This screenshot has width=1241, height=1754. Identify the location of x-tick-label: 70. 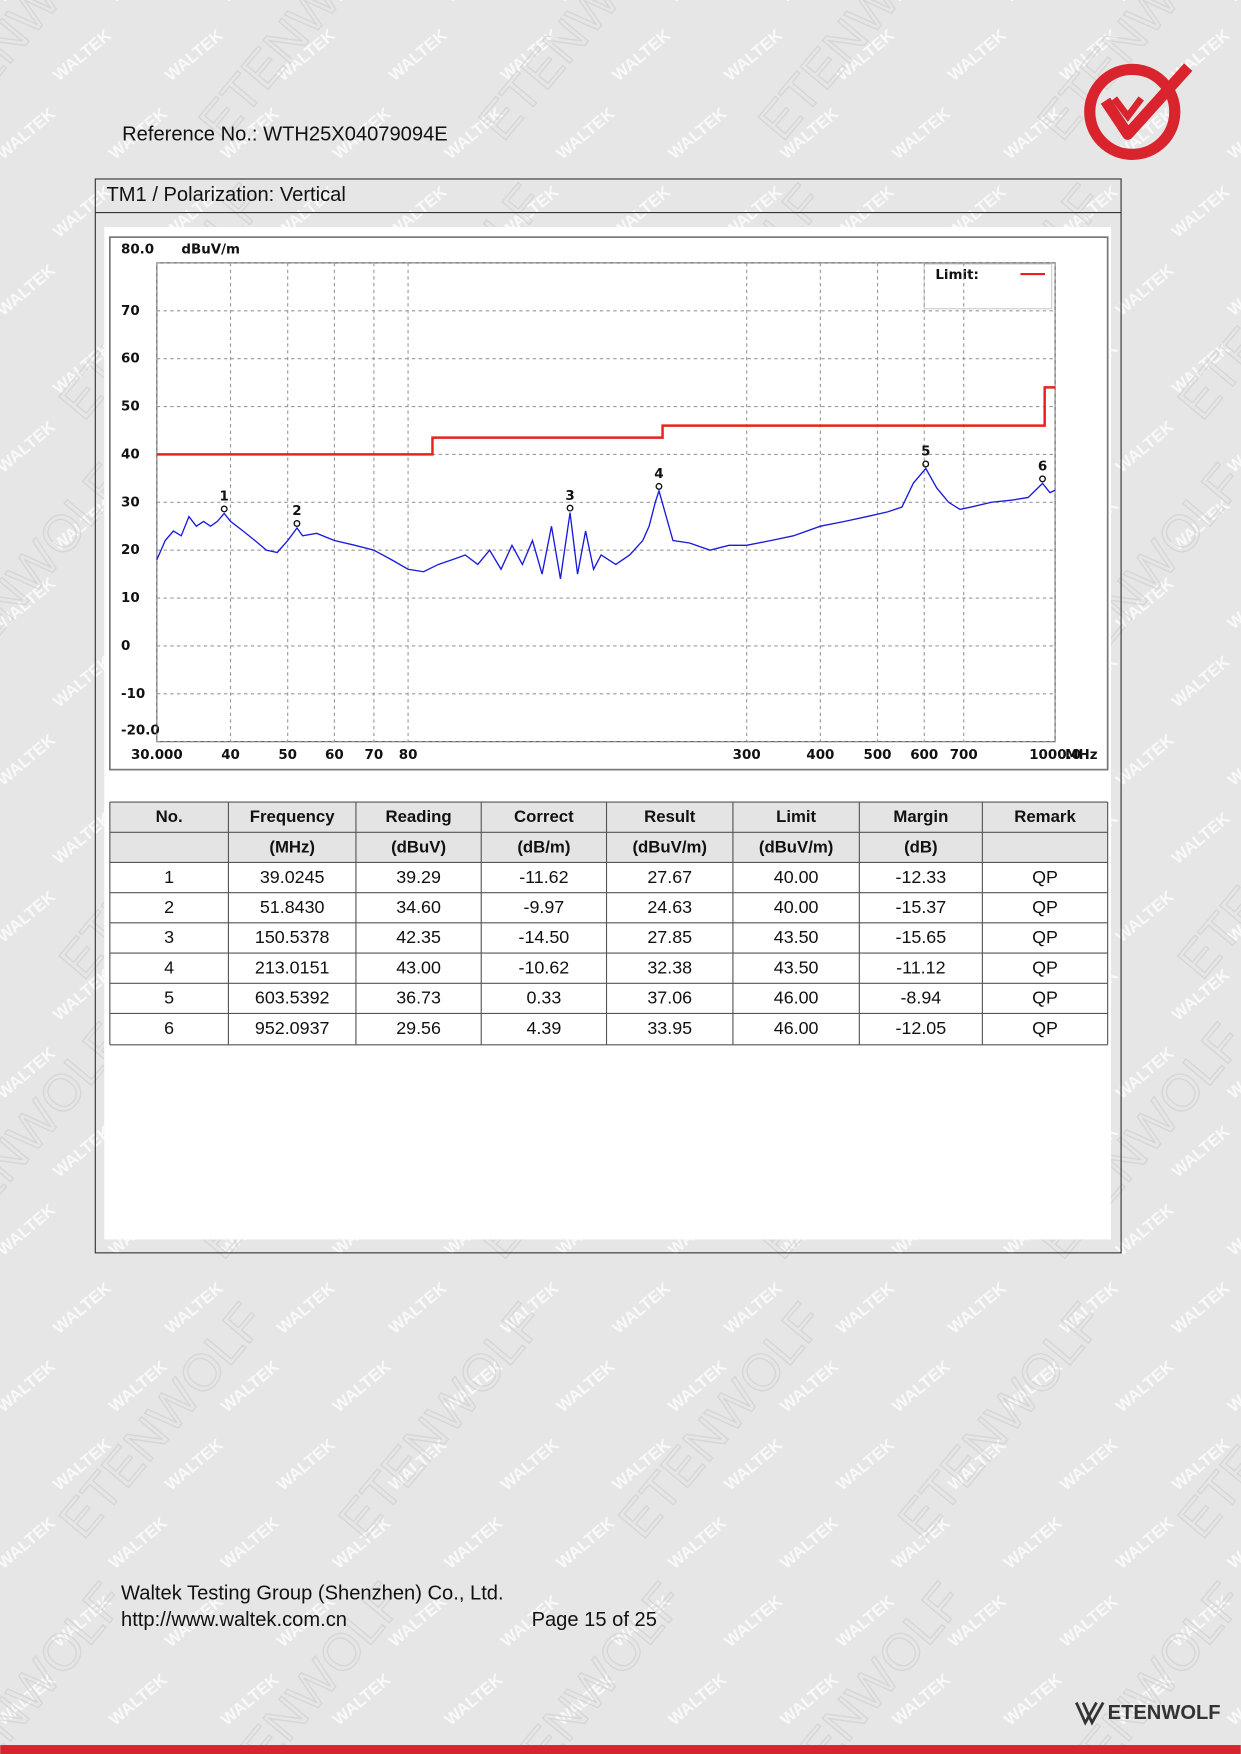
(374, 755).